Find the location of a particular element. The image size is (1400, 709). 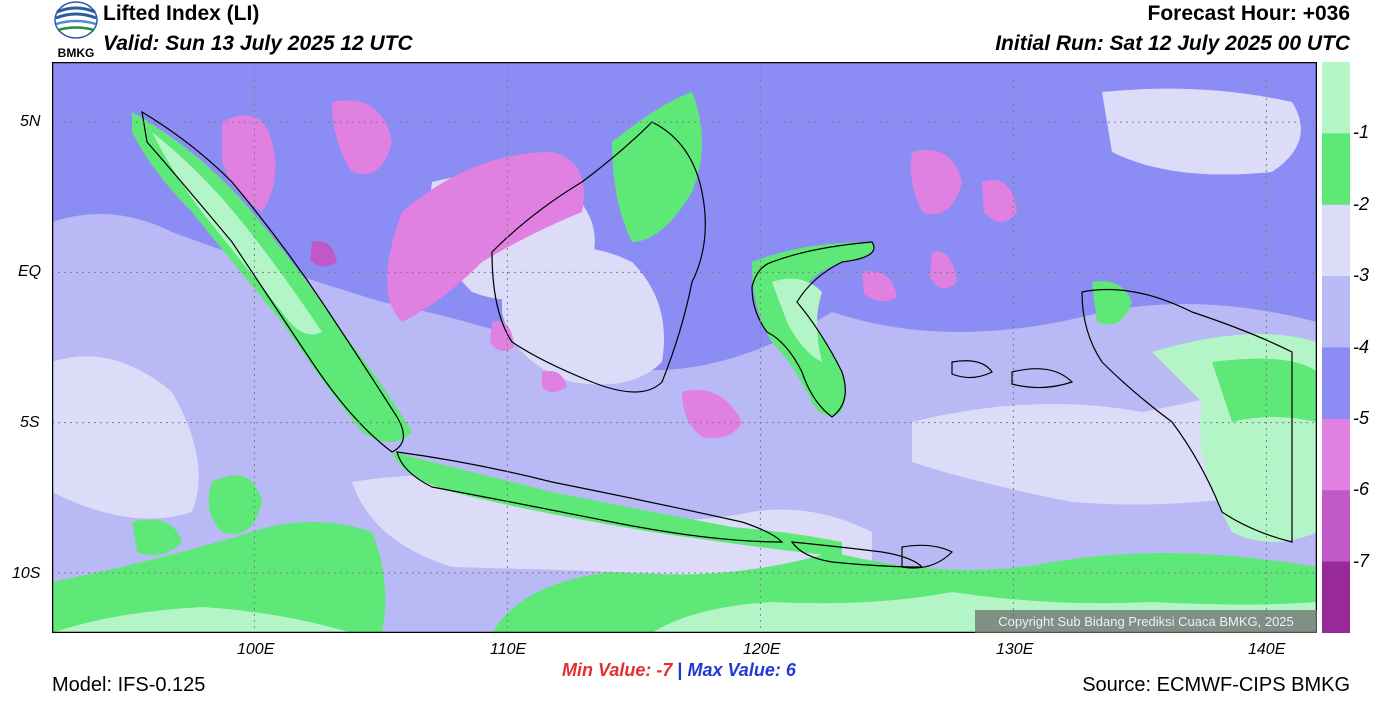

lon-label-130e: 130E is located at coordinates (1015, 649).